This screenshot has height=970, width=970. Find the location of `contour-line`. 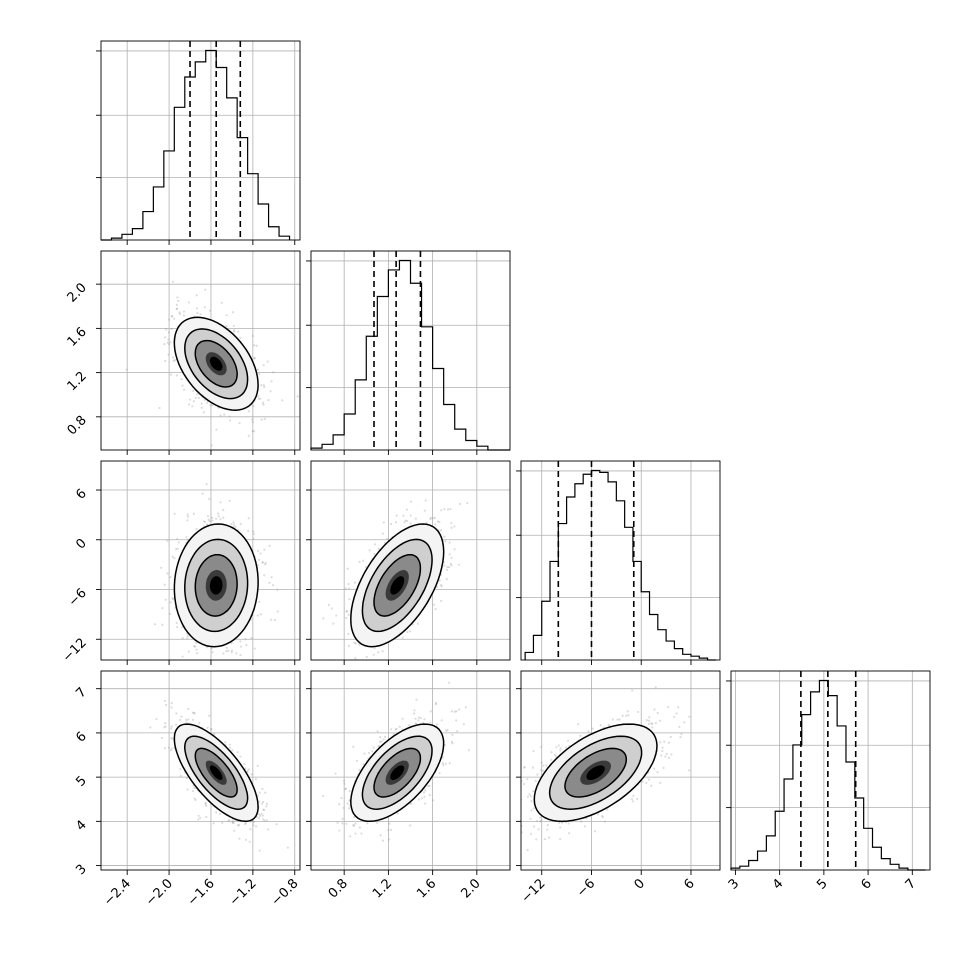

contour-line is located at coordinates (216, 363).